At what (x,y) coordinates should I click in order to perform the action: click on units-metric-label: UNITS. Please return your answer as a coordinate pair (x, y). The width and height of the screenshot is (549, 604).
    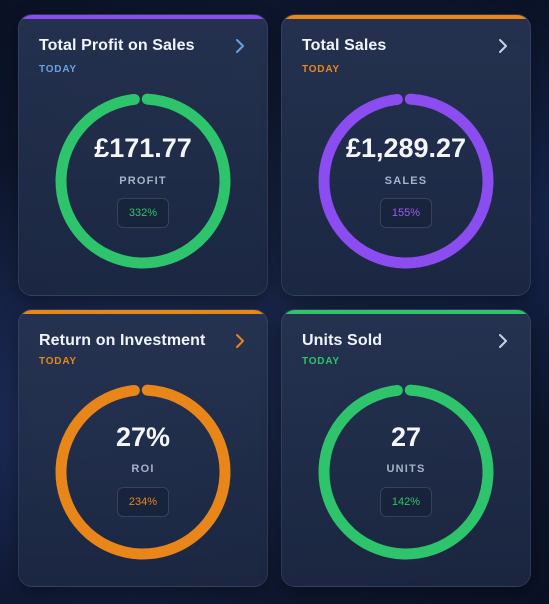
    Looking at the image, I should click on (406, 469).